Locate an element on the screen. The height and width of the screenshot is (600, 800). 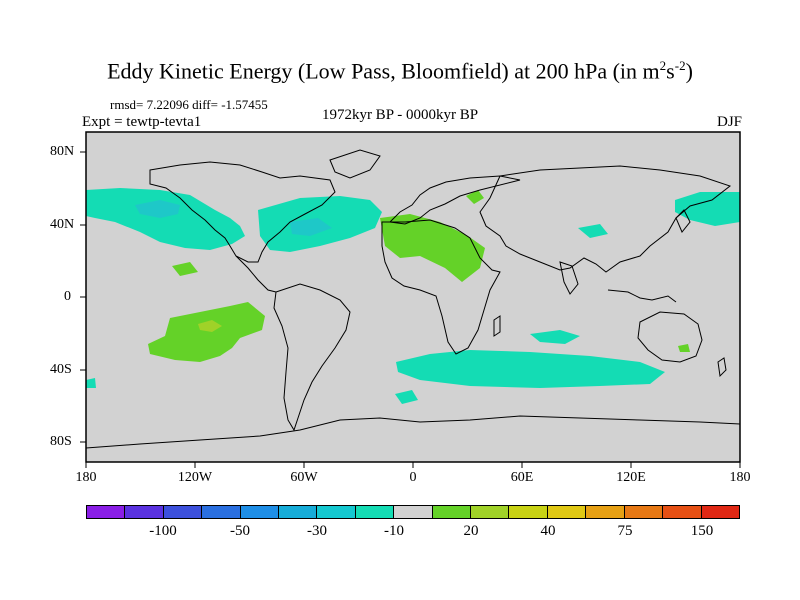
colorbar-label: 20 is located at coordinates (471, 531).